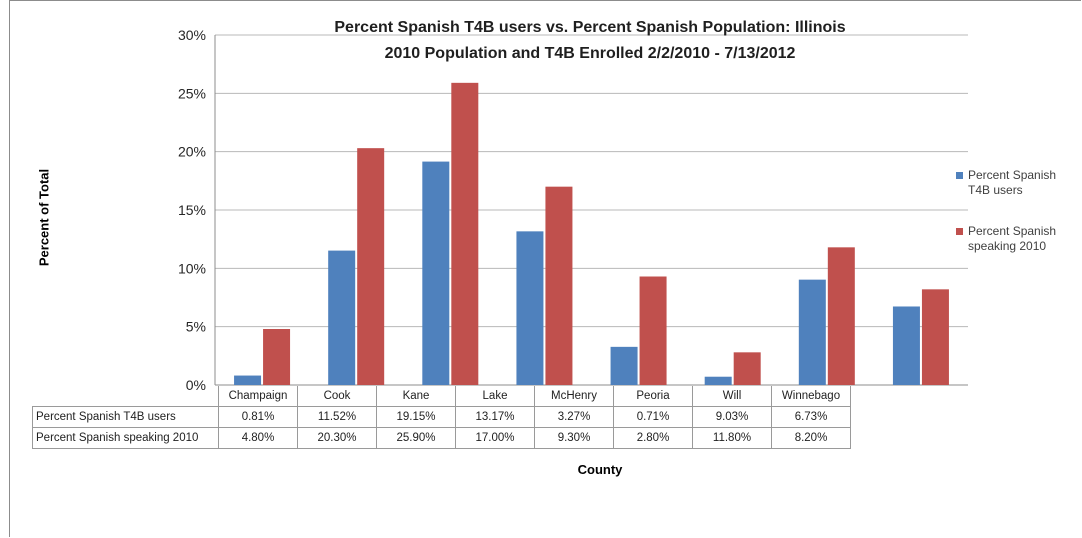  I want to click on legend-swatch-blue, so click(959, 175).